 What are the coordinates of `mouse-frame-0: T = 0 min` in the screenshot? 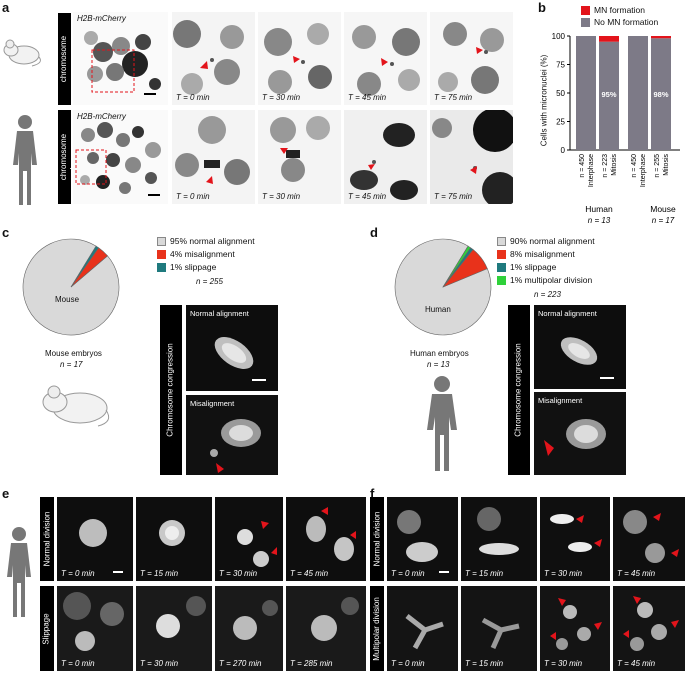 It's located at (213, 58).